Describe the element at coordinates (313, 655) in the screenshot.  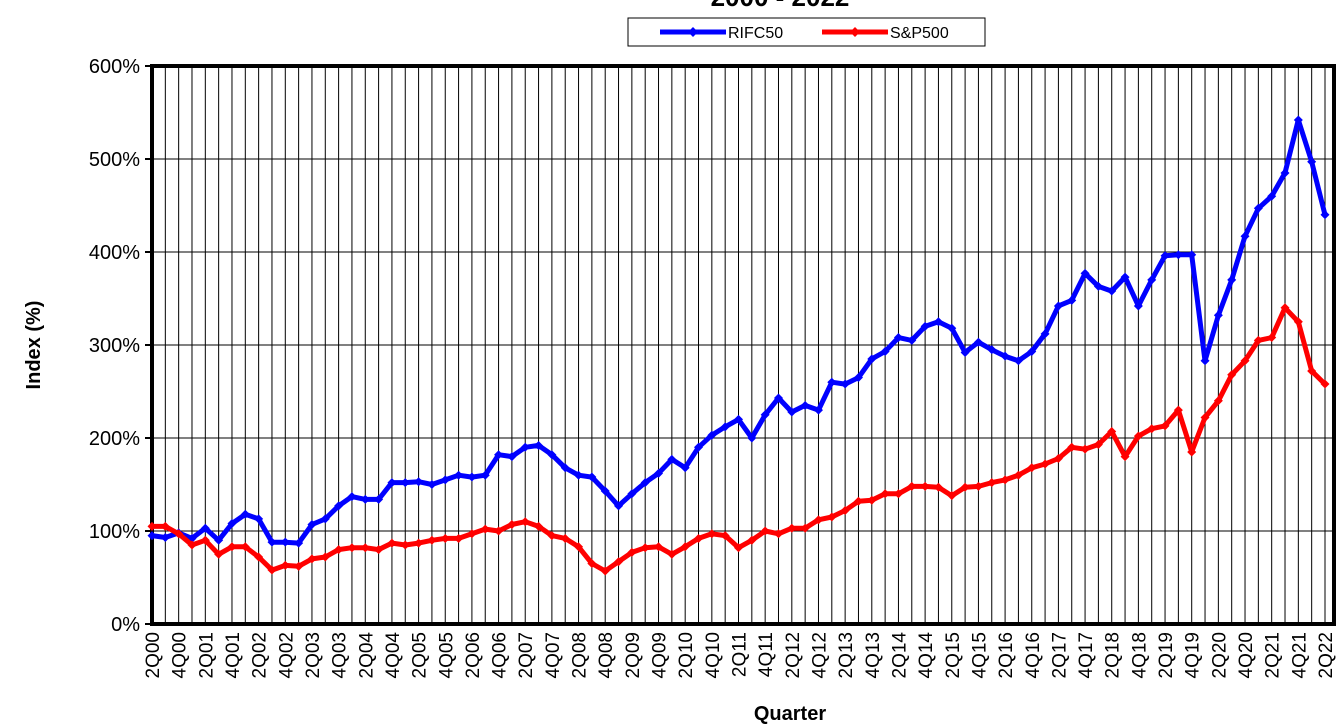
I see `x-tick-label: 2Q03` at that location.